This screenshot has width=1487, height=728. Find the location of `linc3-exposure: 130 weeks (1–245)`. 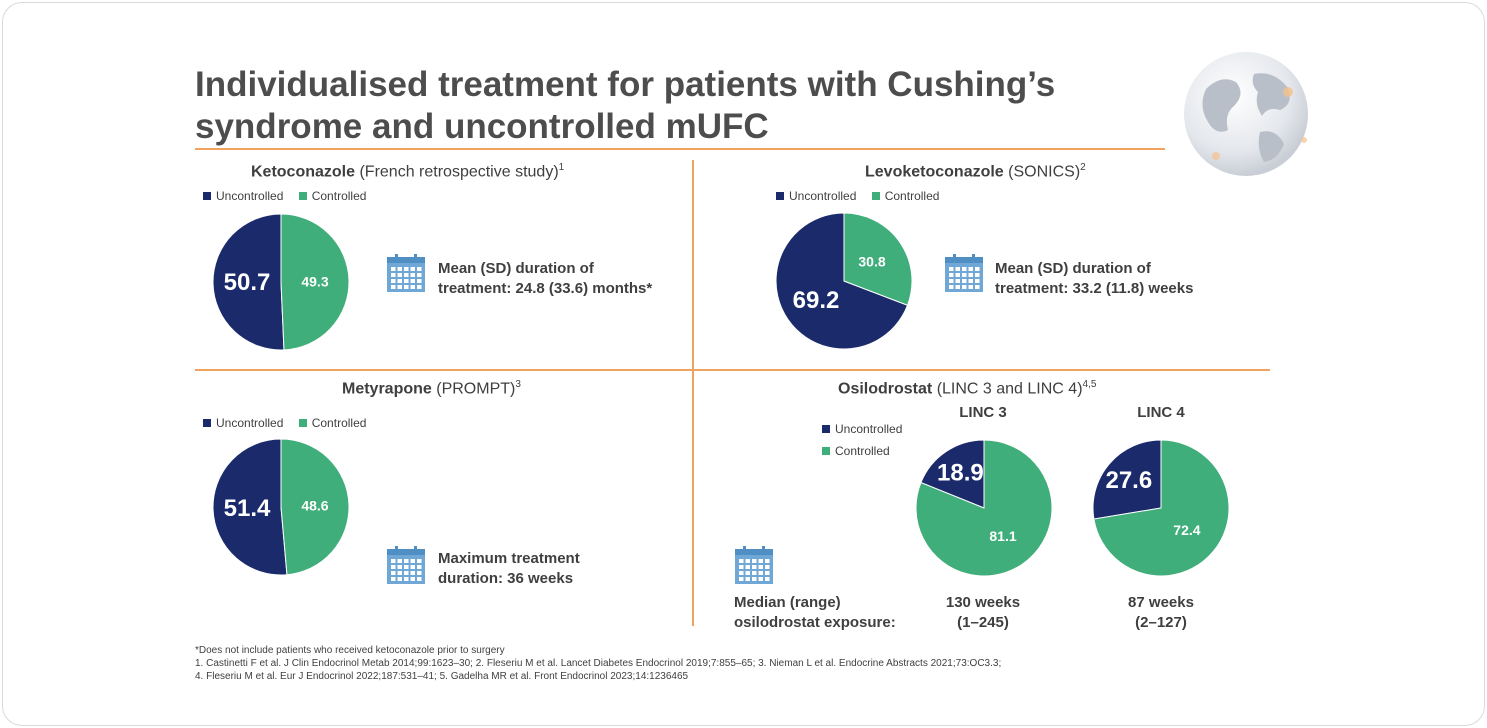

linc3-exposure: 130 weeks (1–245) is located at coordinates (983, 613).